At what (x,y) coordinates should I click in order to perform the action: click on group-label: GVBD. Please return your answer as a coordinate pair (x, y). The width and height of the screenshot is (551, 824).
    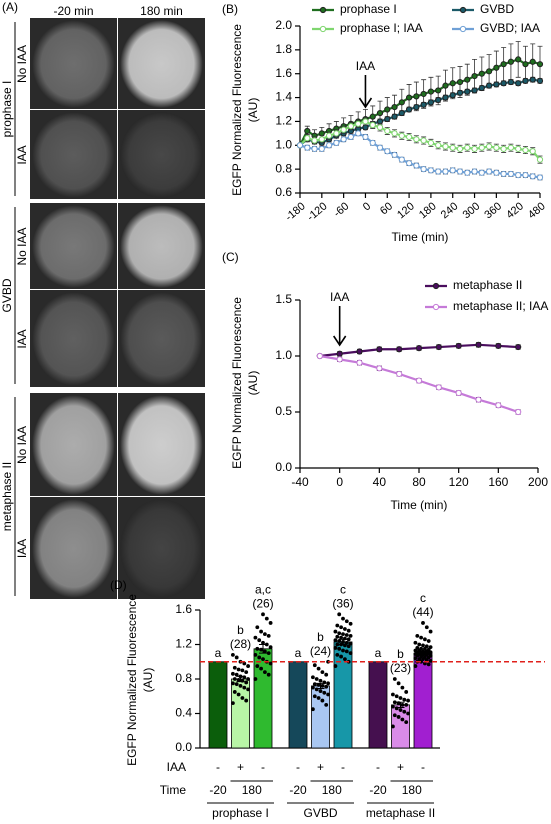
    Looking at the image, I should click on (320, 813).